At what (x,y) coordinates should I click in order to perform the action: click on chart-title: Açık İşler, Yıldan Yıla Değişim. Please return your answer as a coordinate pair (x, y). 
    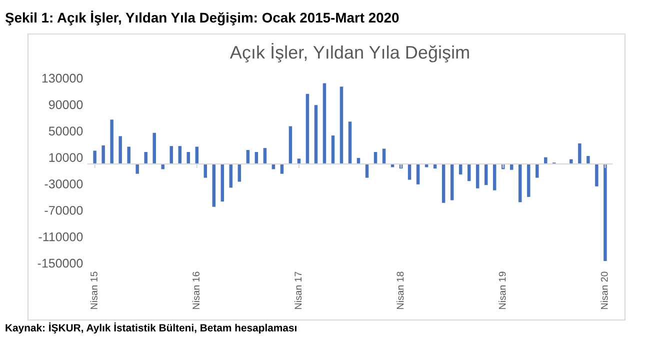
    Looking at the image, I should click on (349, 52).